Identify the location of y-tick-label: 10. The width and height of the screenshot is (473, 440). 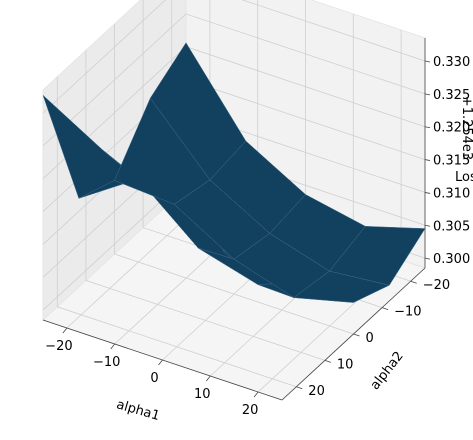
(345, 364).